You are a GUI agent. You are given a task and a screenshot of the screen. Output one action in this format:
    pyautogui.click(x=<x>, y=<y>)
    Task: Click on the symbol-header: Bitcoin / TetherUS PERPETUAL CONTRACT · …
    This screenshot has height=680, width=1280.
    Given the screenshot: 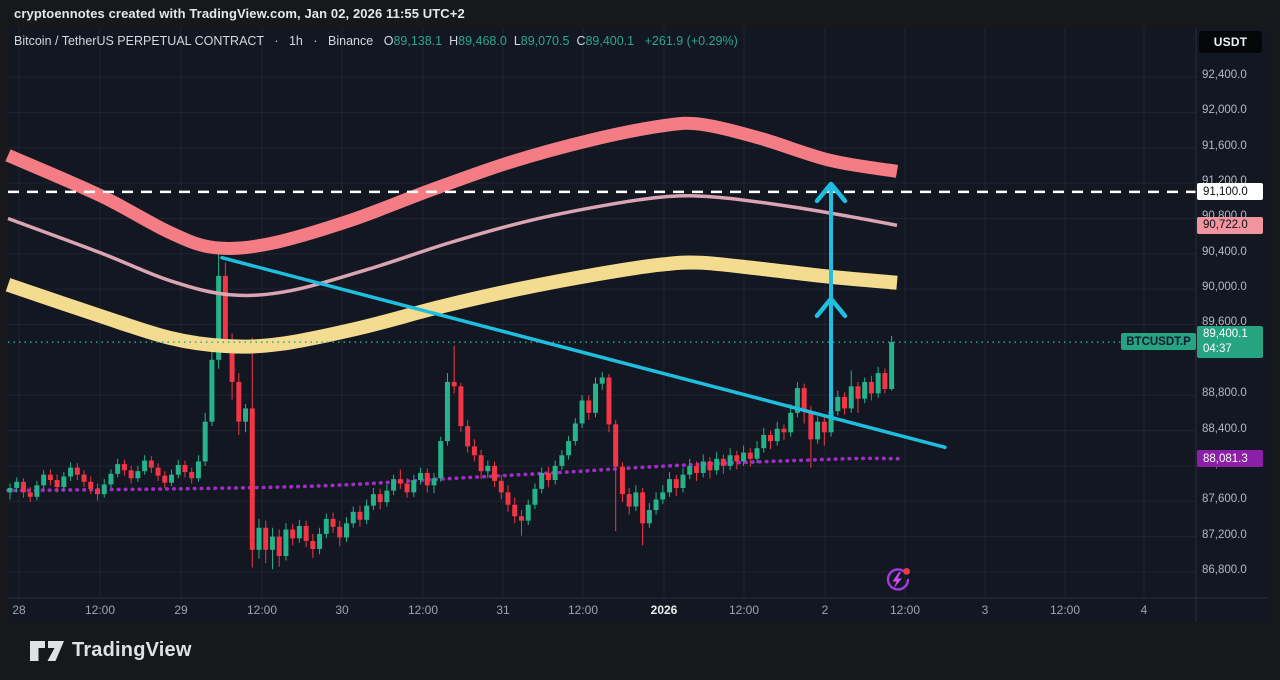 What is the action you would take?
    pyautogui.click(x=376, y=41)
    